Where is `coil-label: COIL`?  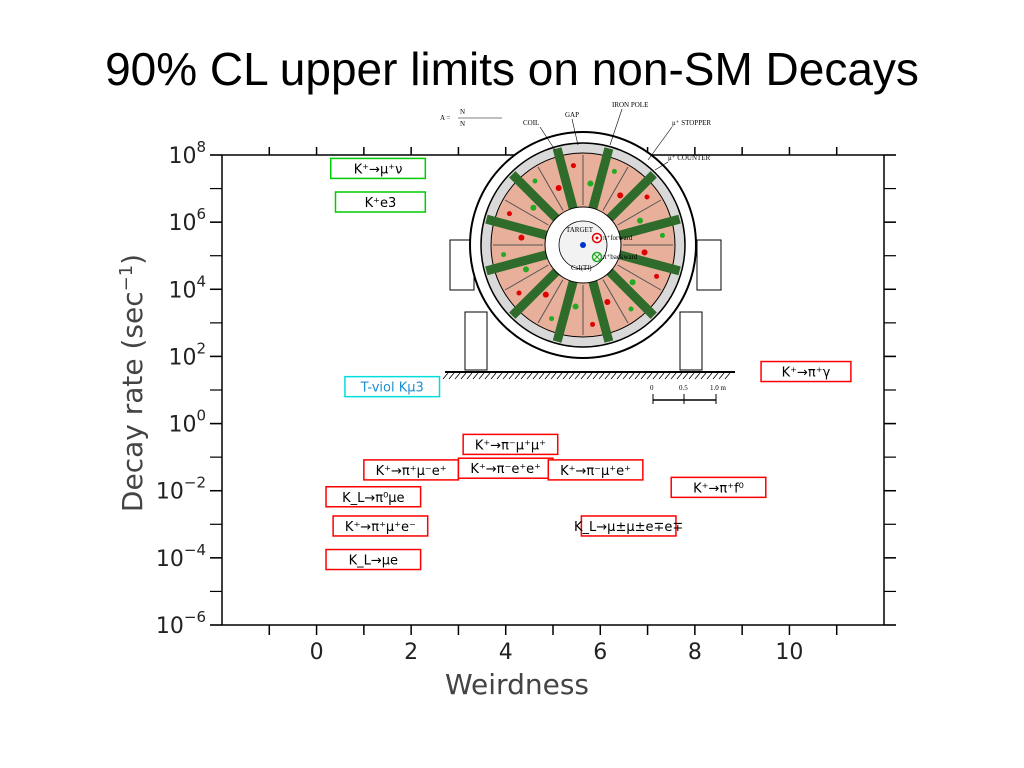 coil-label: COIL is located at coordinates (531, 123).